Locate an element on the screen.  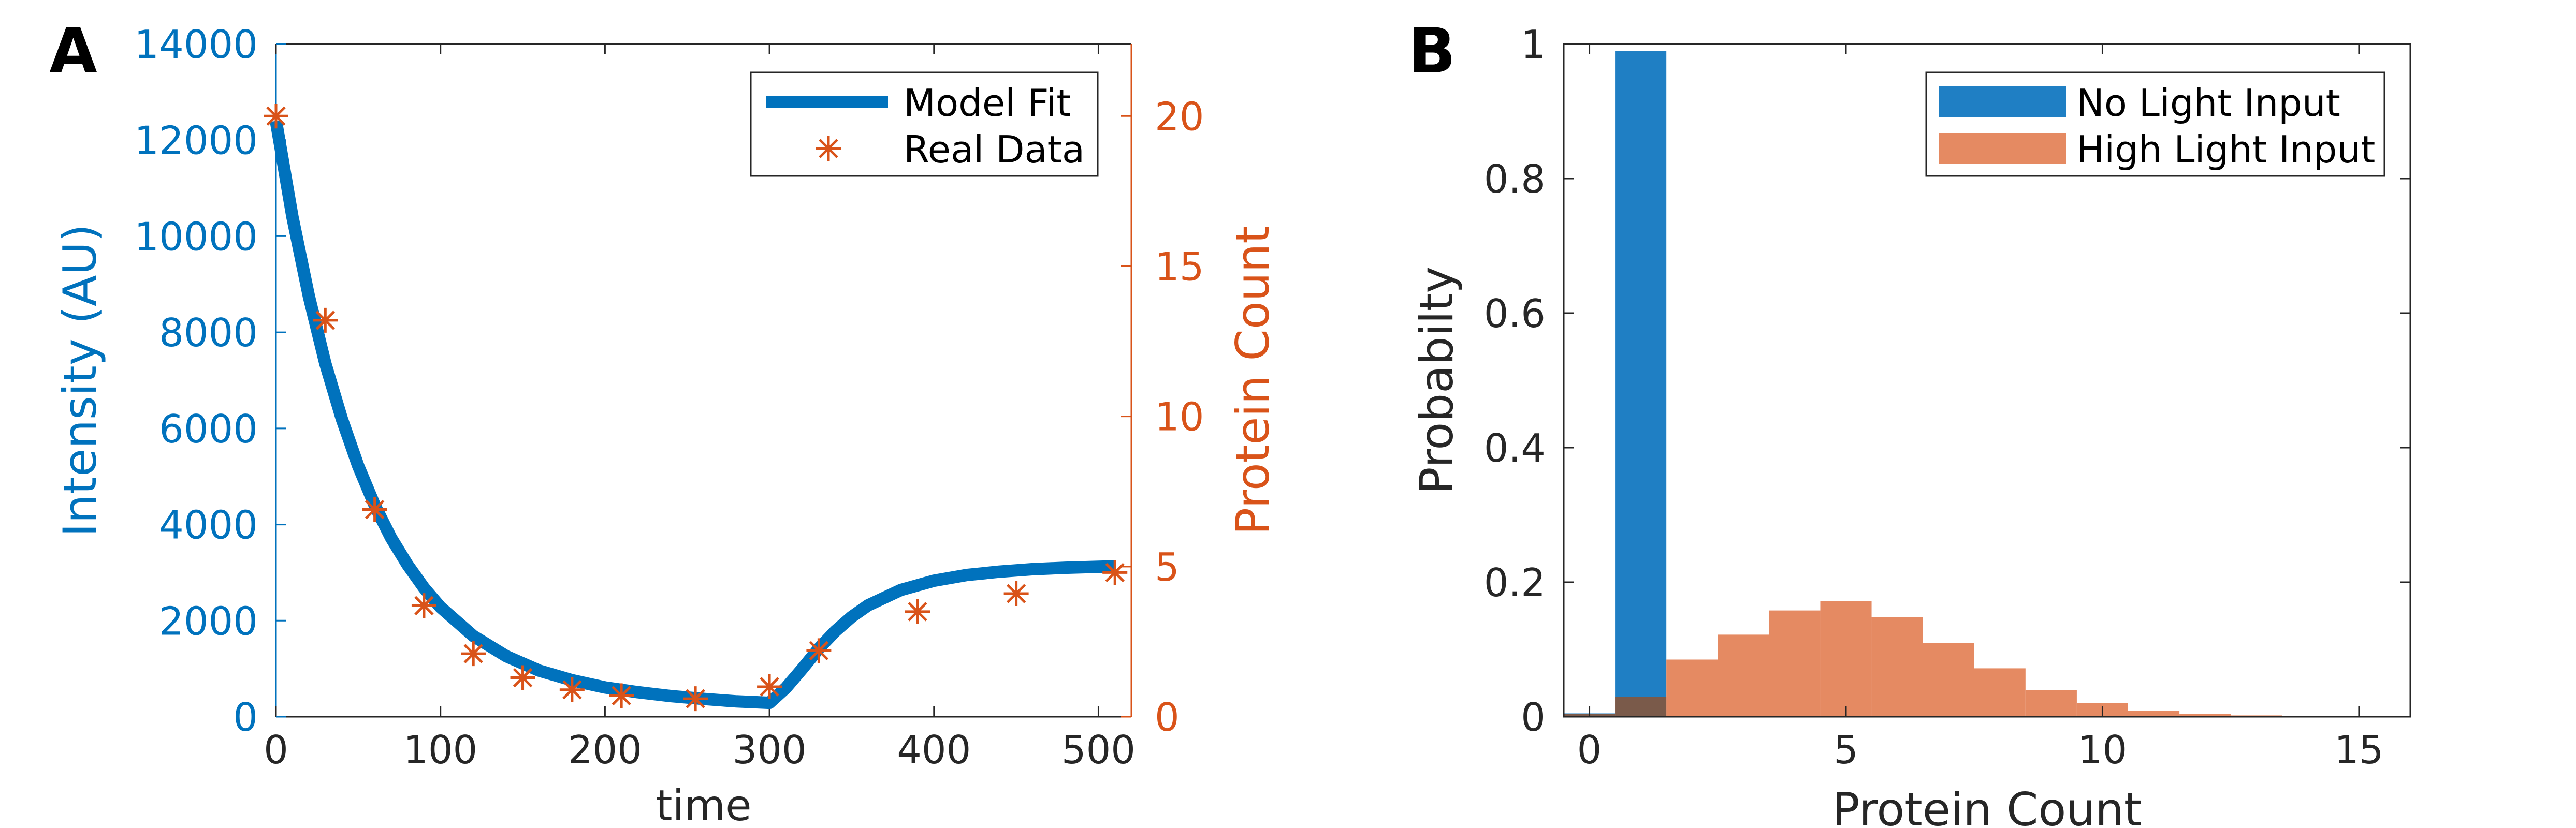
x-tick-label: 5 is located at coordinates (1846, 750).